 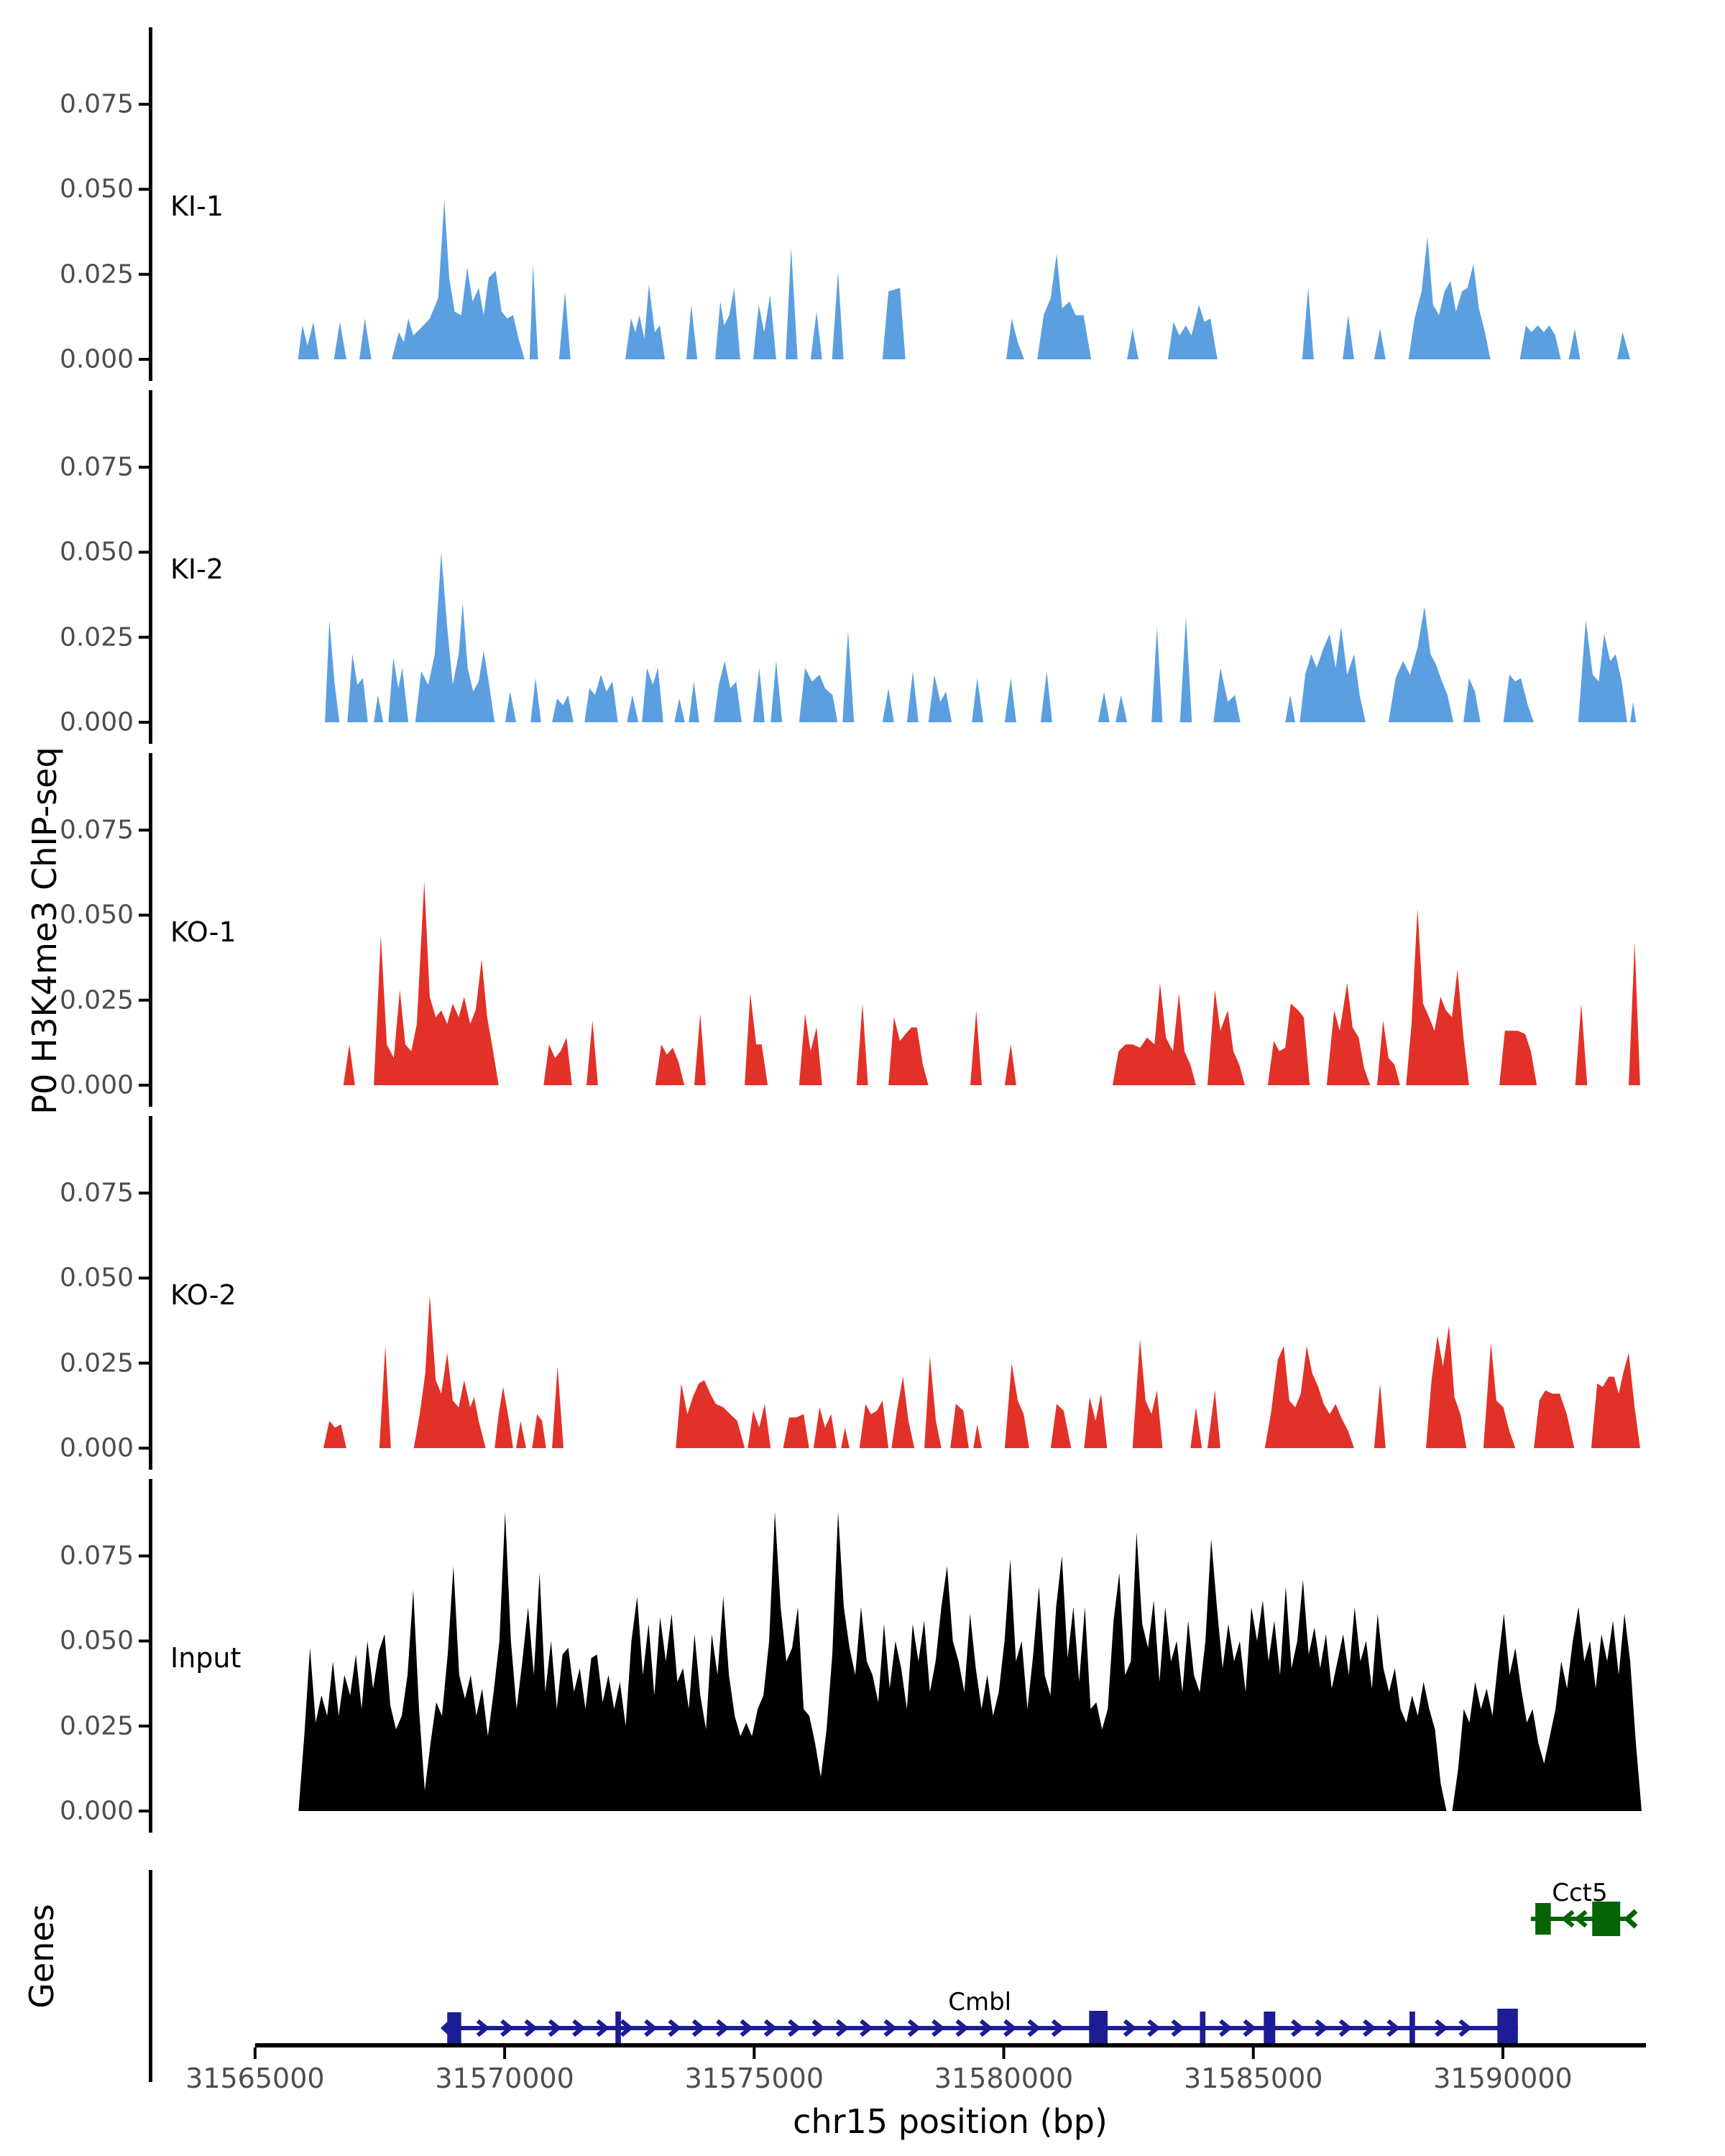 I want to click on signal-area-input, so click(x=970, y=1661).